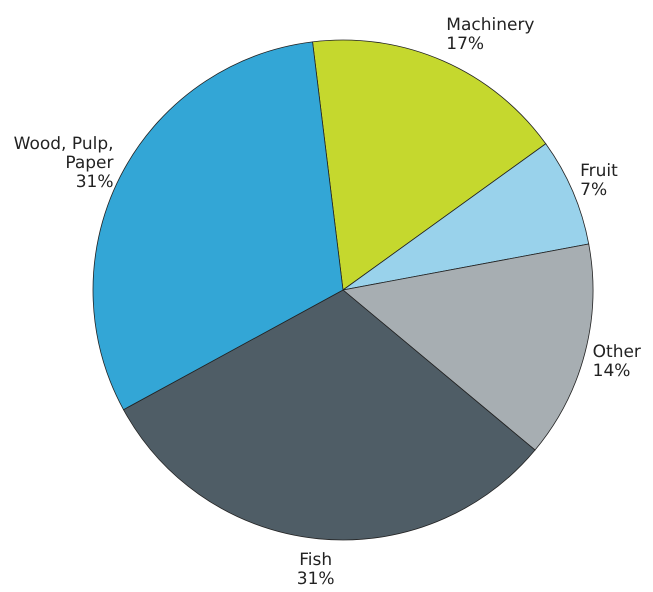 The width and height of the screenshot is (653, 592). Describe the element at coordinates (611, 371) in the screenshot. I see `data-label: 14%` at that location.